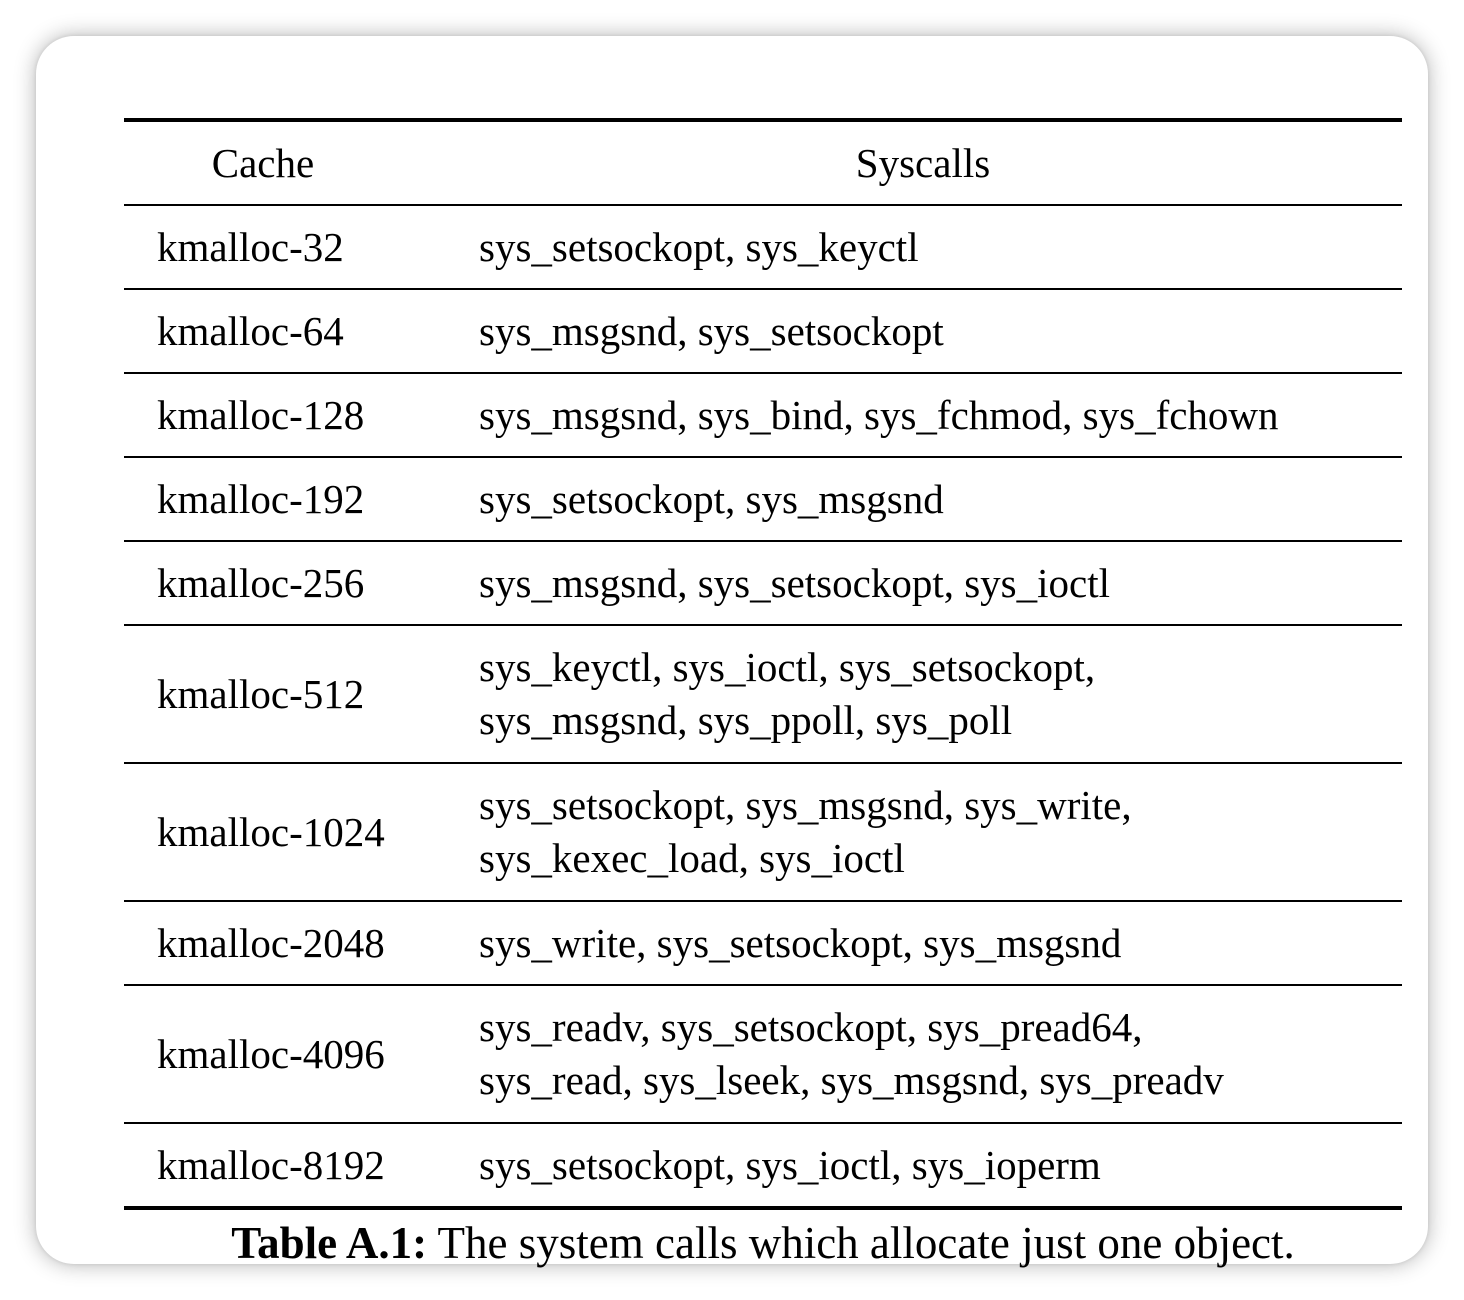  Describe the element at coordinates (763, 162) in the screenshot. I see `table-header-row: Cache Syscalls` at that location.